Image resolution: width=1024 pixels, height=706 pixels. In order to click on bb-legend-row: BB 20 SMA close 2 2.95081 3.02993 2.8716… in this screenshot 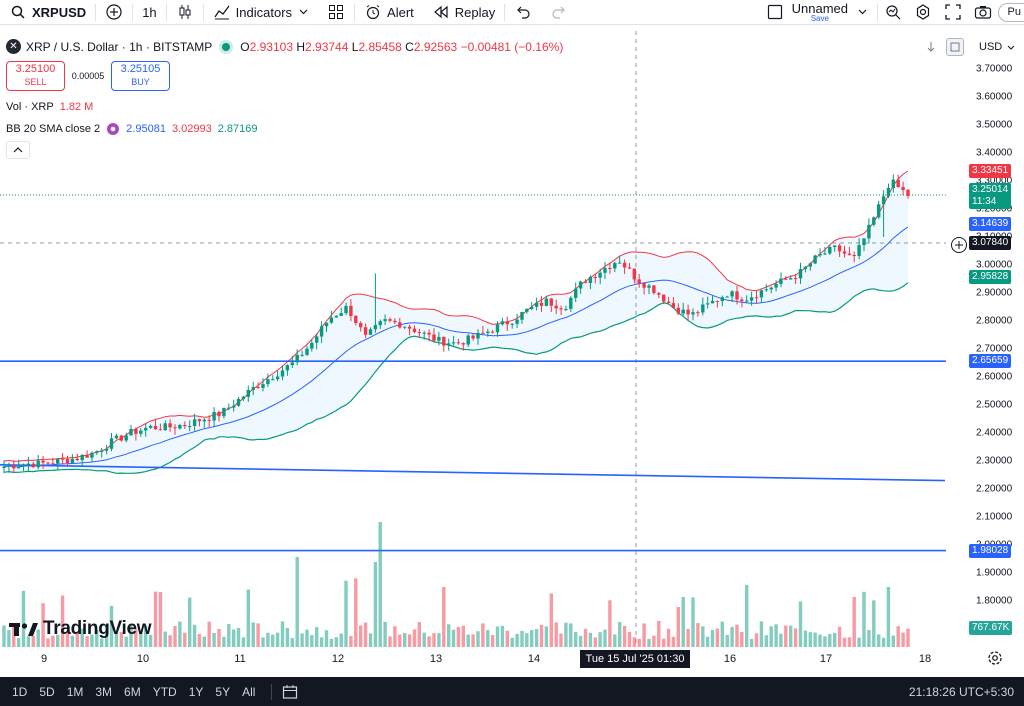, I will do `click(284, 129)`.